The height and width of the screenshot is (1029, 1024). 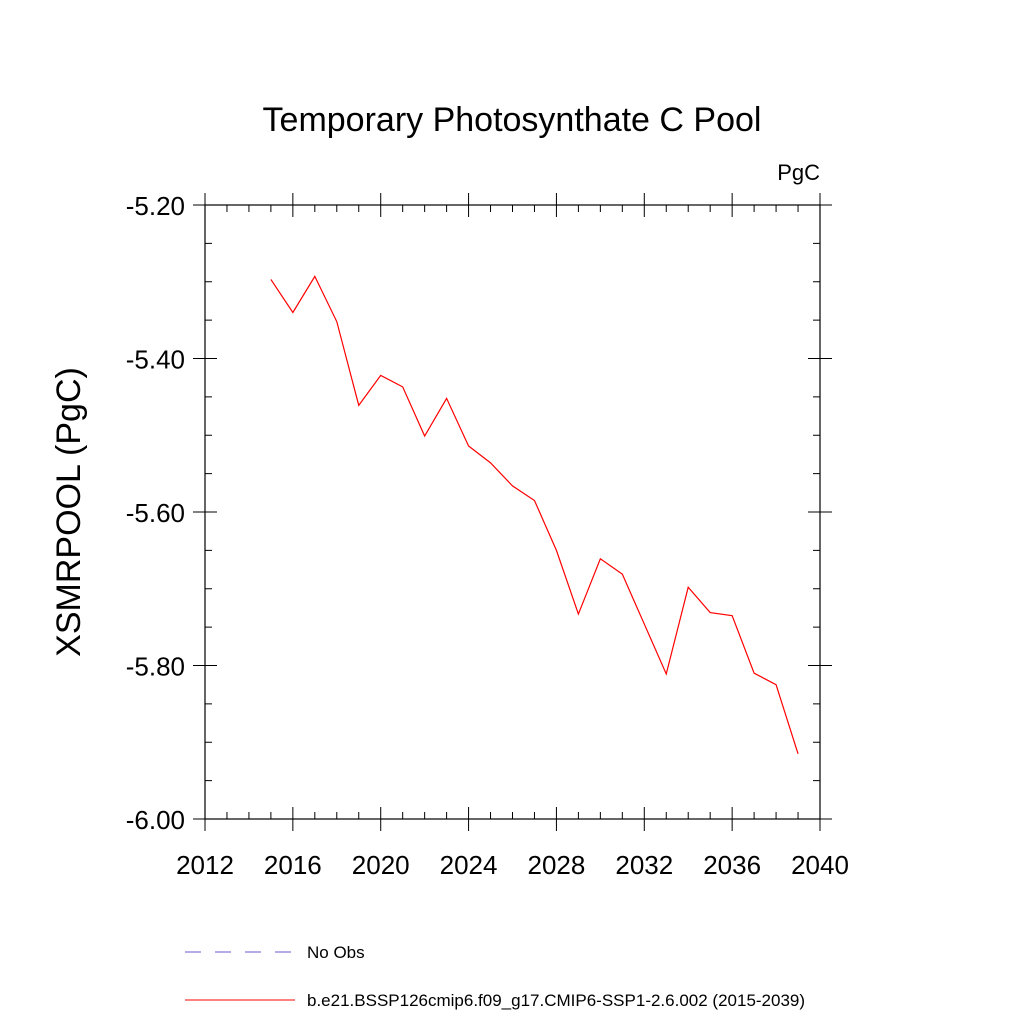 I want to click on x-tick-label: 2016, so click(x=293, y=865).